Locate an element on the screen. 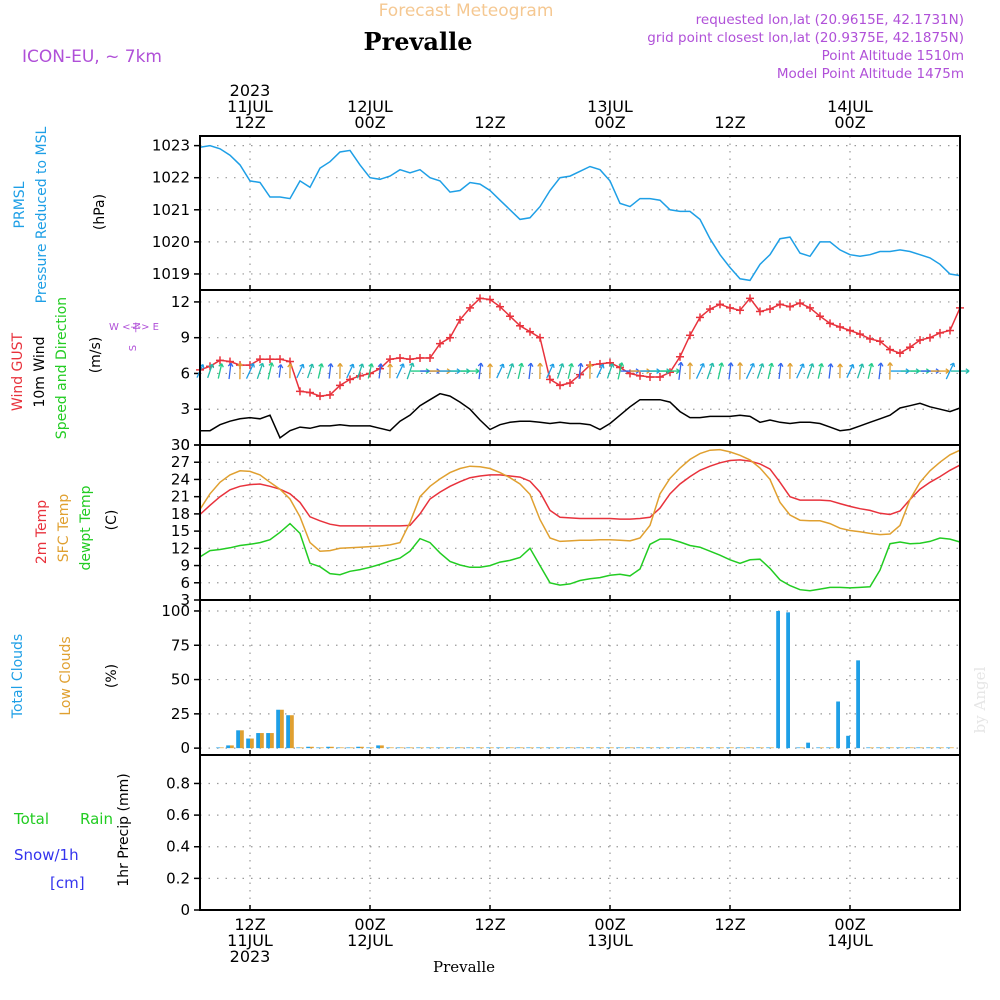 Image resolution: width=1000 pixels, height=1000 pixels. temperature-ytick-label: 3 is located at coordinates (185, 600).